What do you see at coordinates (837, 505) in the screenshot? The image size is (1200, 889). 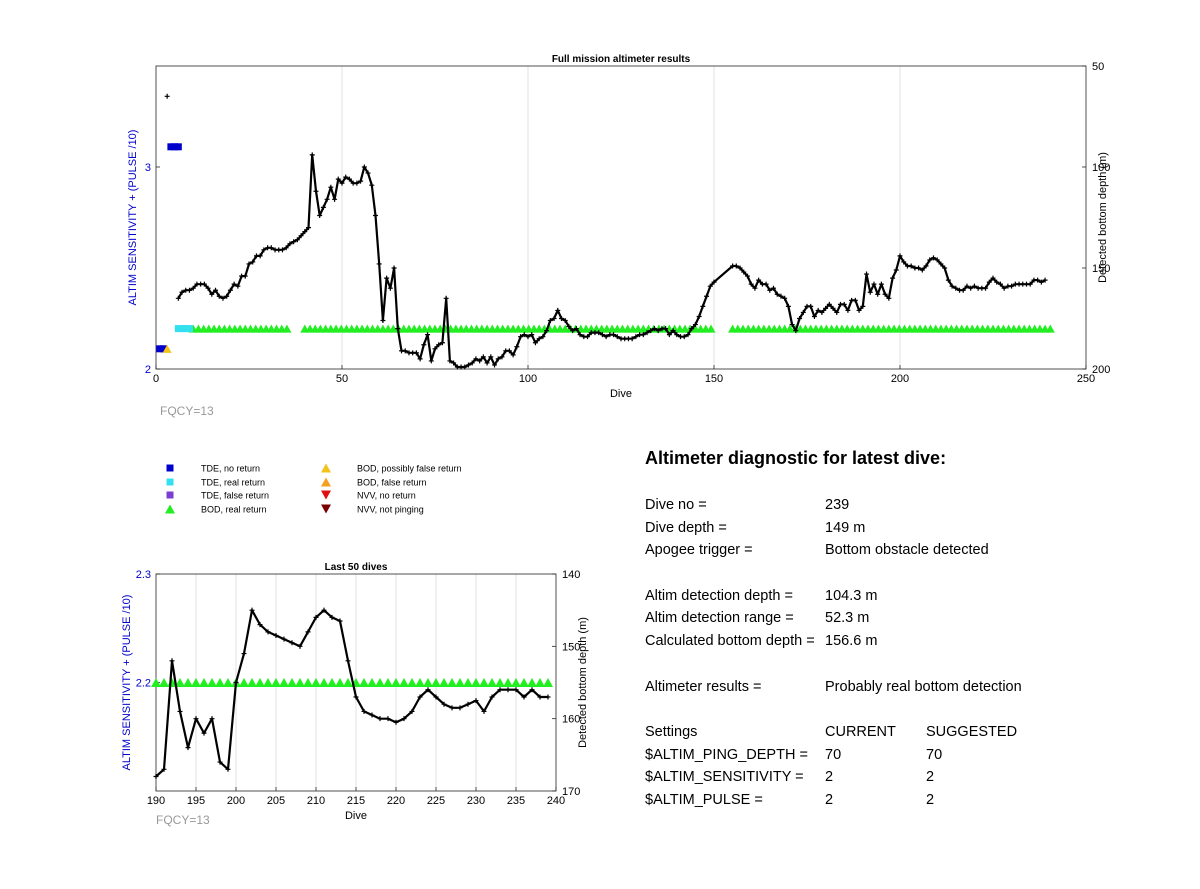 I see `dive-no-value: 239` at bounding box center [837, 505].